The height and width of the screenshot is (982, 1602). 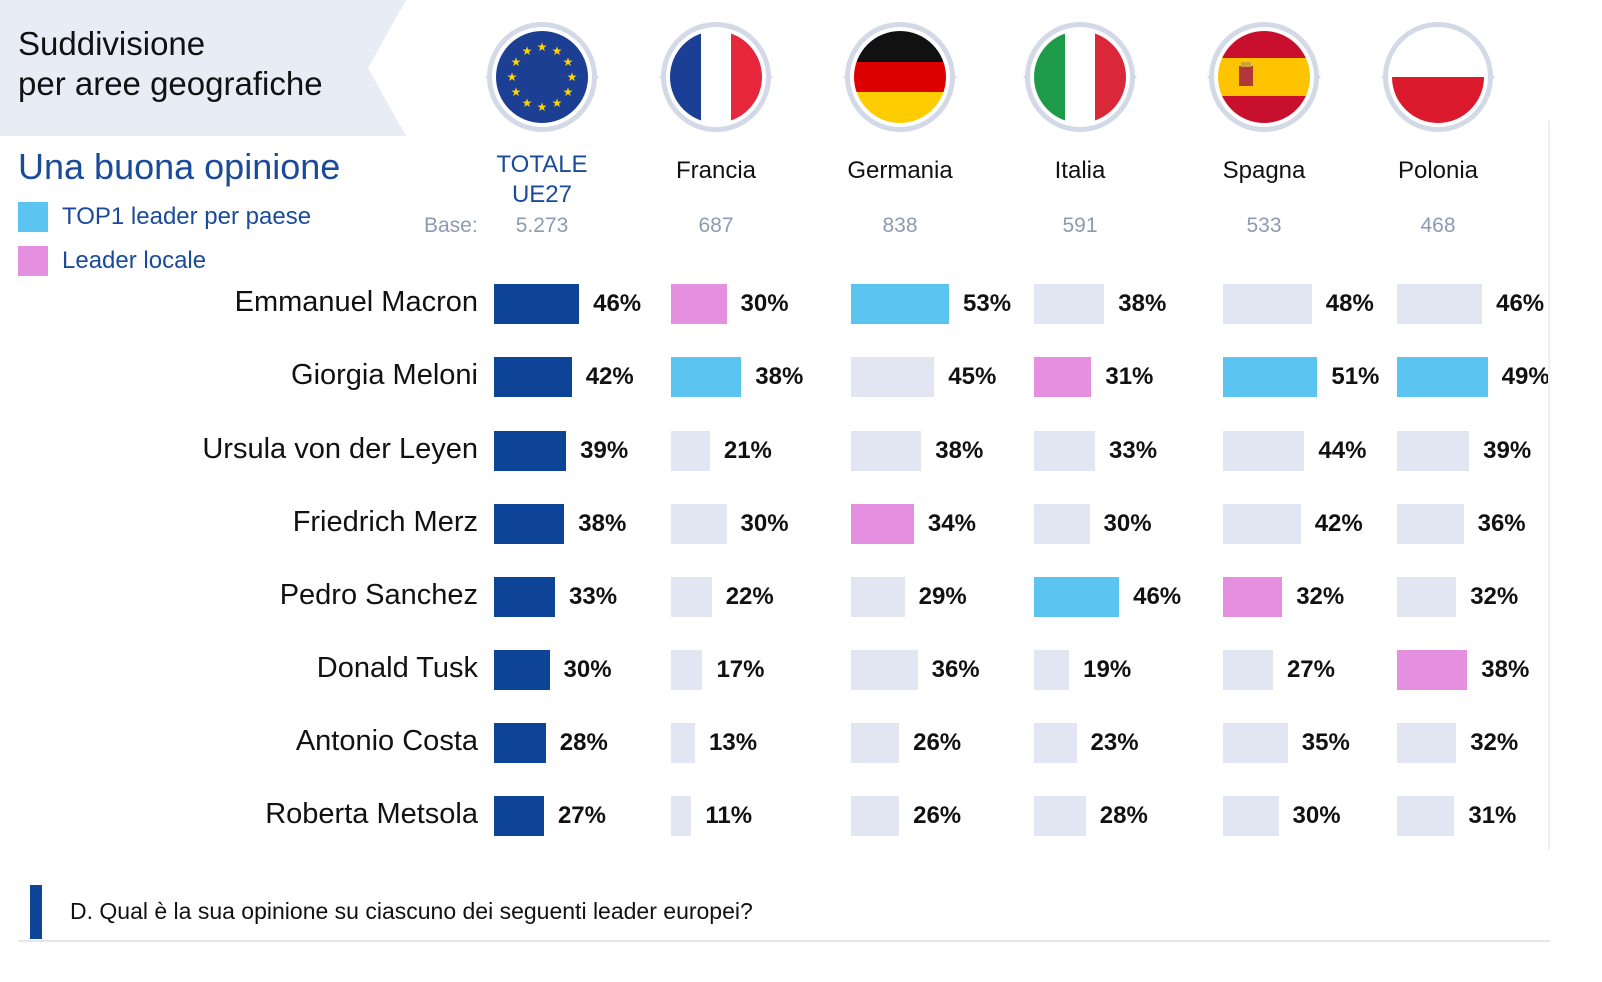 I want to click on legend-swatch-top1, so click(x=33, y=217).